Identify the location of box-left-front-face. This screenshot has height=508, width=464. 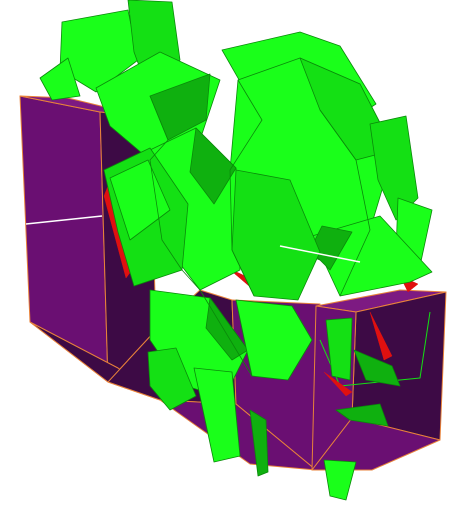
(64, 239).